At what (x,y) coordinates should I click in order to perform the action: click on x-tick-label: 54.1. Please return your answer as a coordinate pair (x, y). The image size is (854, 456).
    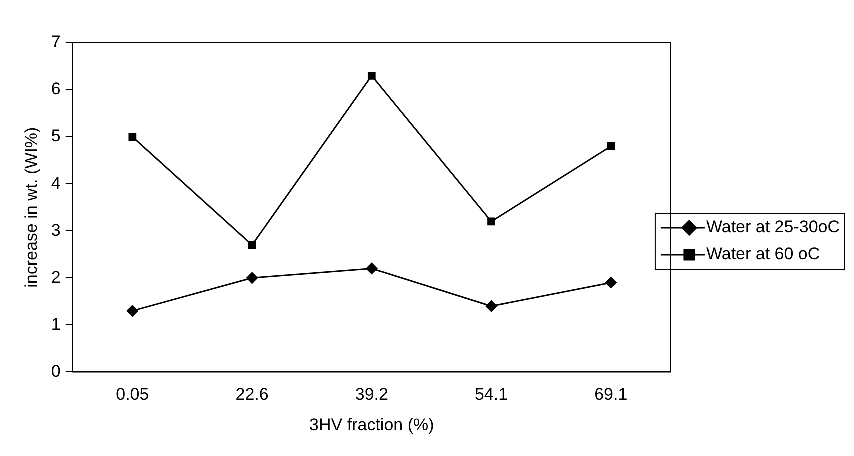
    Looking at the image, I should click on (491, 394).